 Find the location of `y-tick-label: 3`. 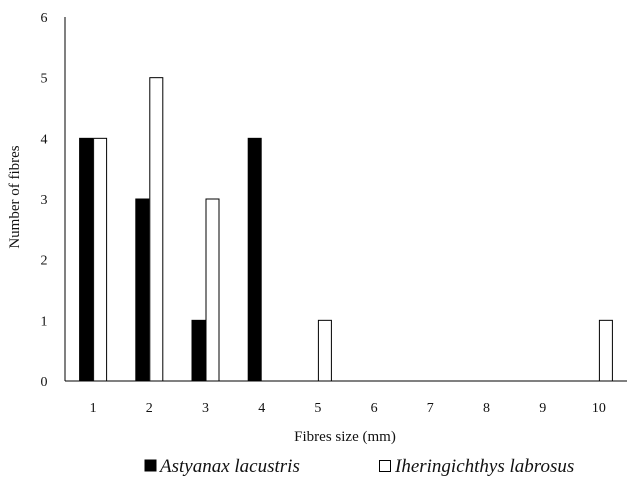

y-tick-label: 3 is located at coordinates (44, 200).